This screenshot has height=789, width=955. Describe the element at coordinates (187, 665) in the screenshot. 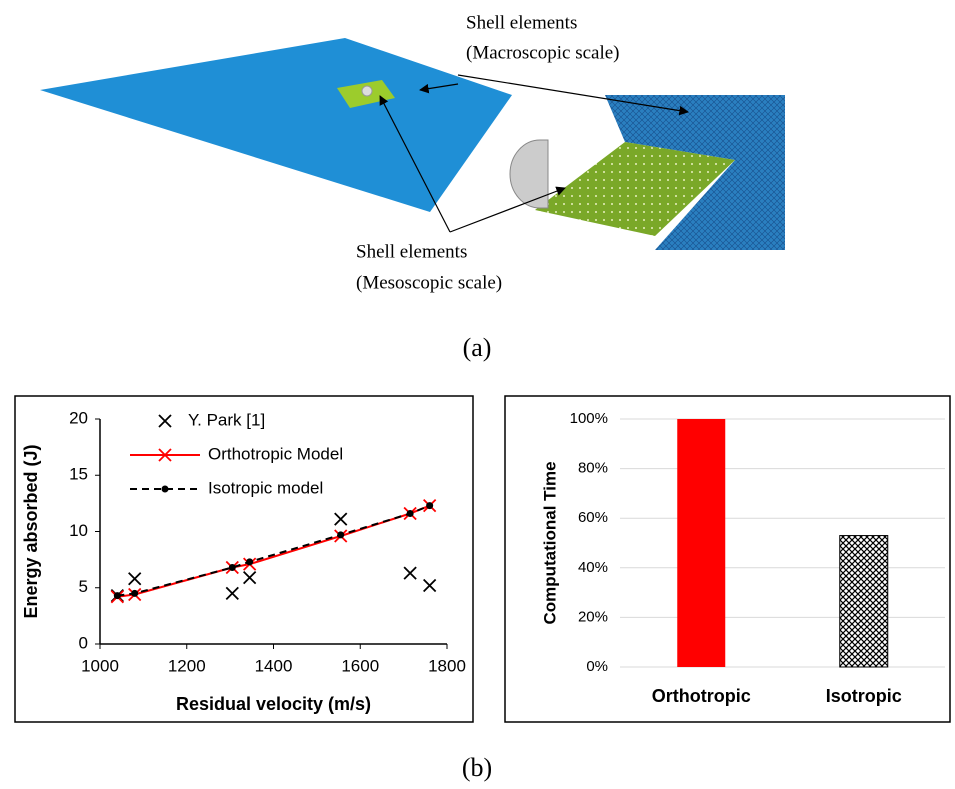

I see `x-tick-label: 1200` at that location.